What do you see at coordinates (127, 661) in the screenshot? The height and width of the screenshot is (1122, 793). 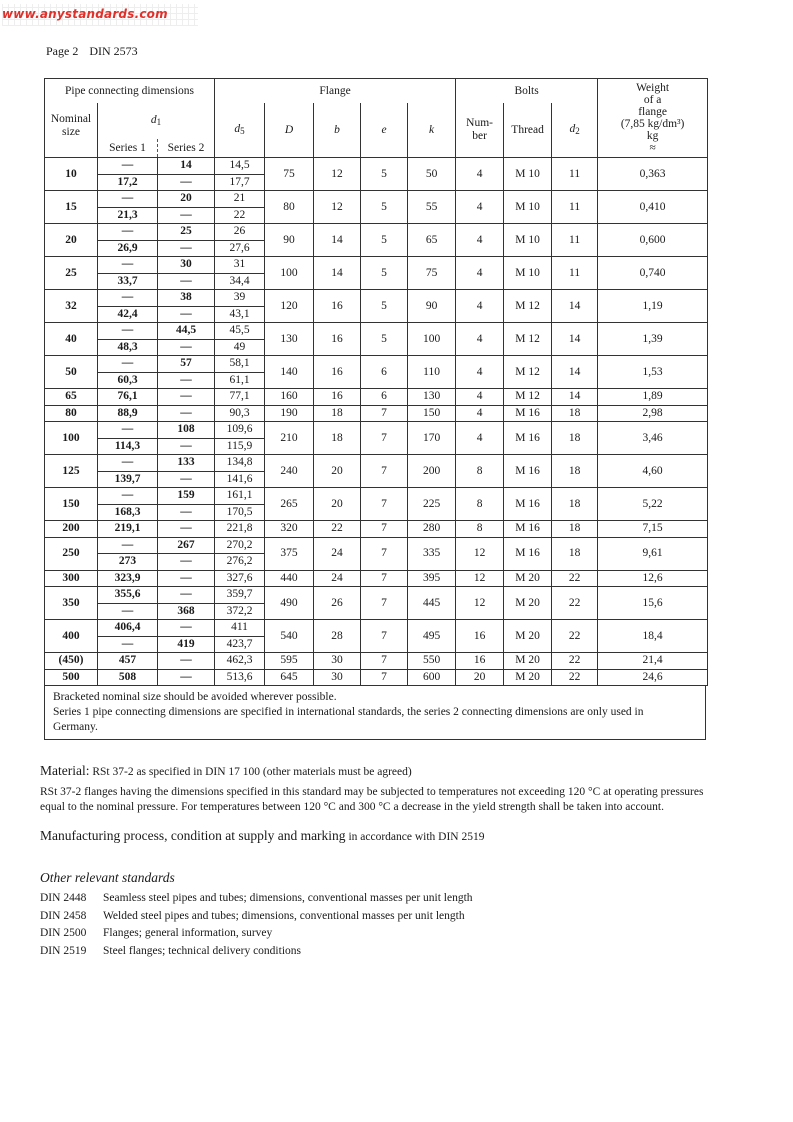 I see `series-1-cell: 457` at bounding box center [127, 661].